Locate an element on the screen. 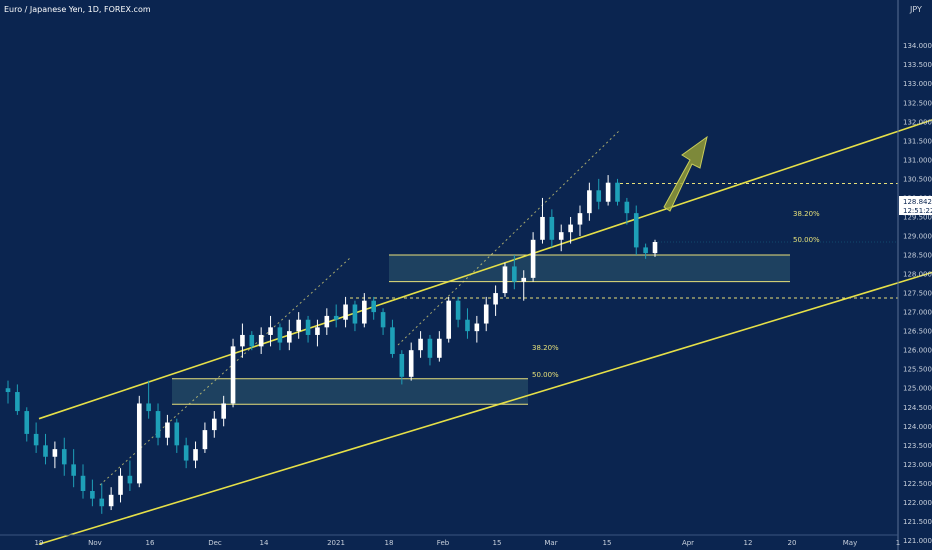  price-tick-label: 126.000 is located at coordinates (917, 351).